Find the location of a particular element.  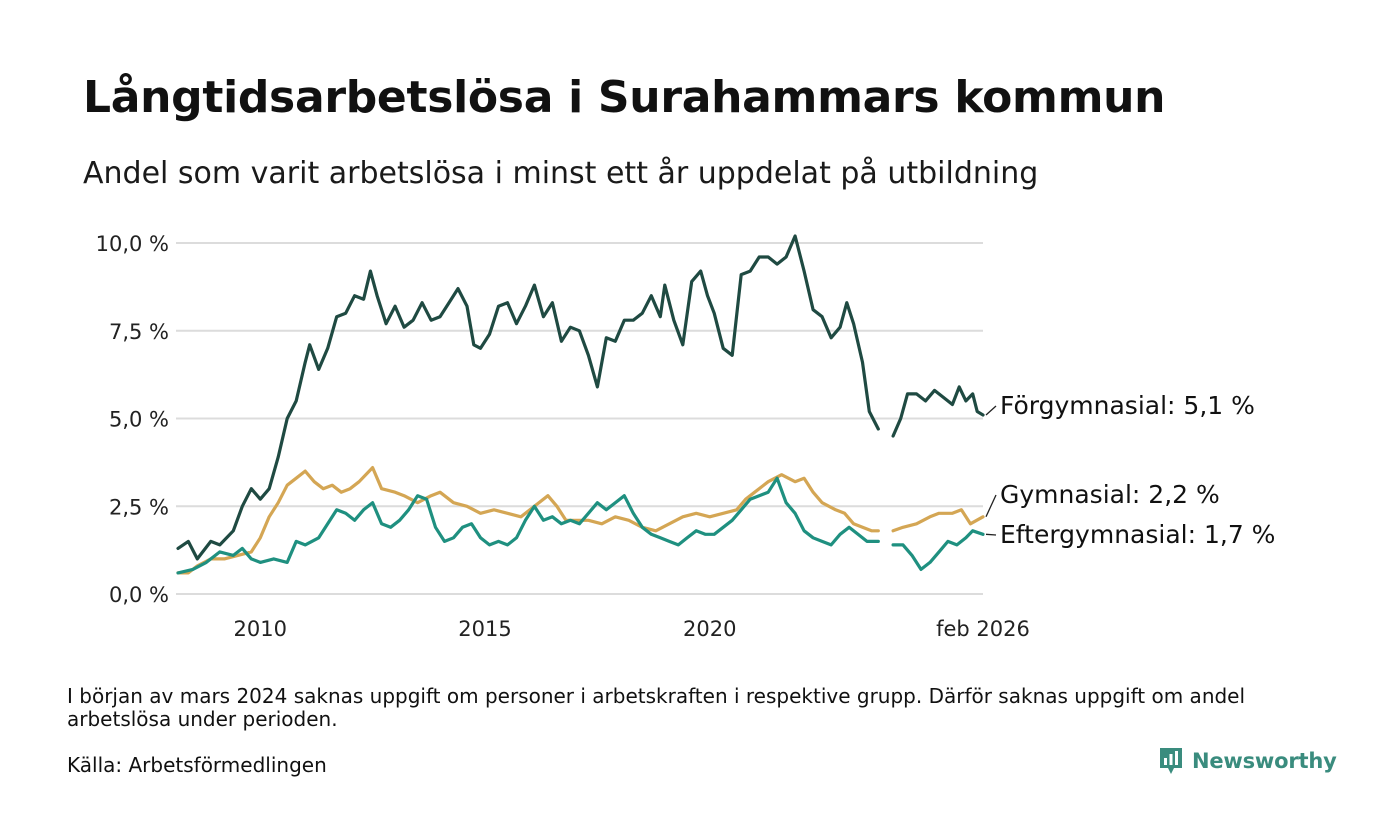

y-tick-label: 7,5 % is located at coordinates (139, 332).